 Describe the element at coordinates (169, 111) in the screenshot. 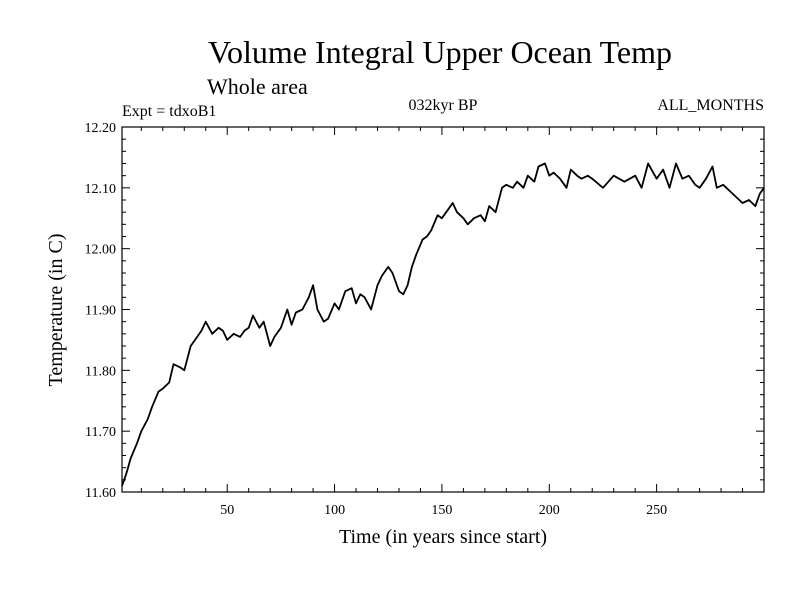

I see `experiment-label: Expt = tdxoB1` at that location.